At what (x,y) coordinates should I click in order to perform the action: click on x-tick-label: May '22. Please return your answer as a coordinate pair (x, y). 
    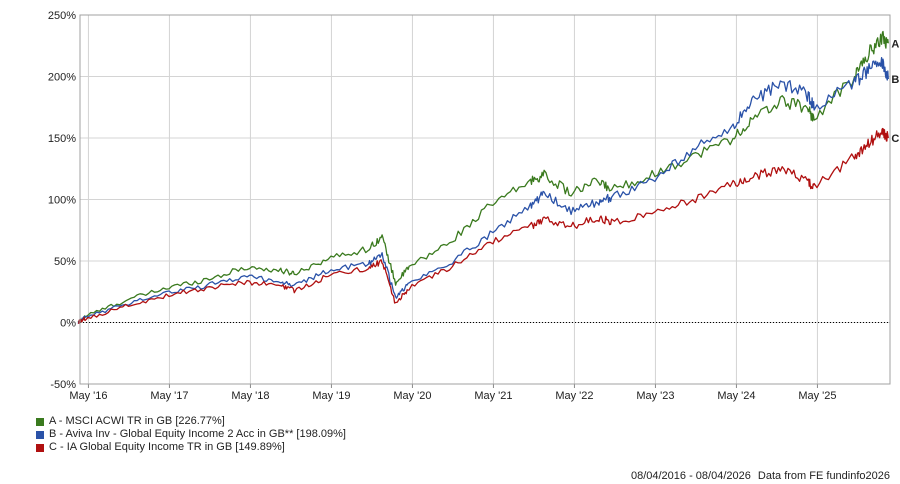
    Looking at the image, I should click on (574, 396).